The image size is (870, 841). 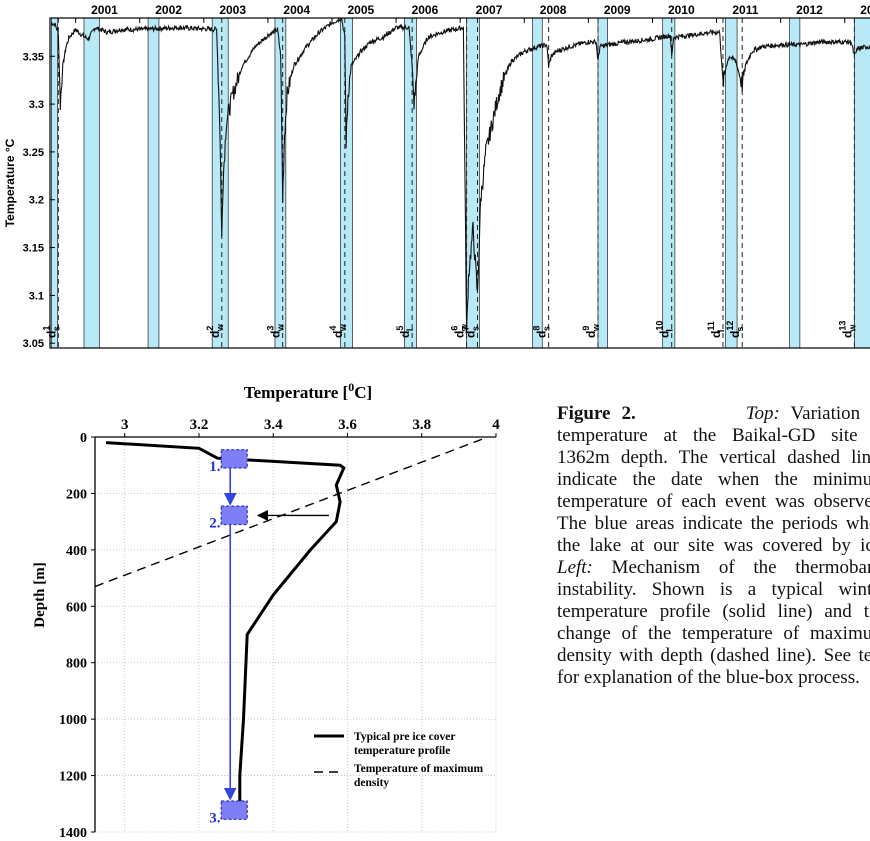 What do you see at coordinates (425, 10) in the screenshot?
I see `year-tick-label: 2006` at bounding box center [425, 10].